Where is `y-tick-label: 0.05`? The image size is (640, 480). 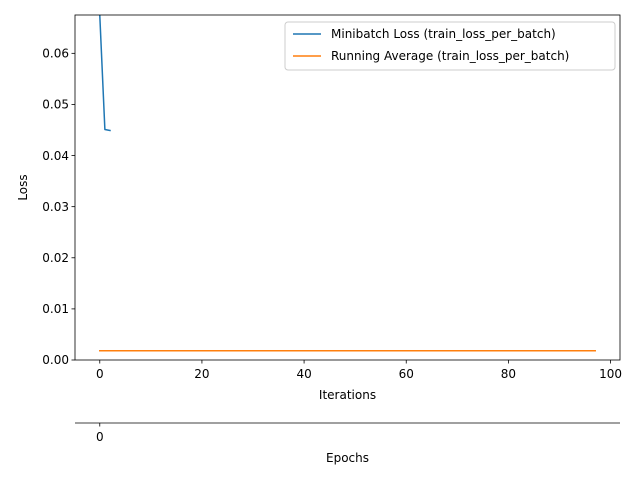 y-tick-label: 0.05 is located at coordinates (55, 105).